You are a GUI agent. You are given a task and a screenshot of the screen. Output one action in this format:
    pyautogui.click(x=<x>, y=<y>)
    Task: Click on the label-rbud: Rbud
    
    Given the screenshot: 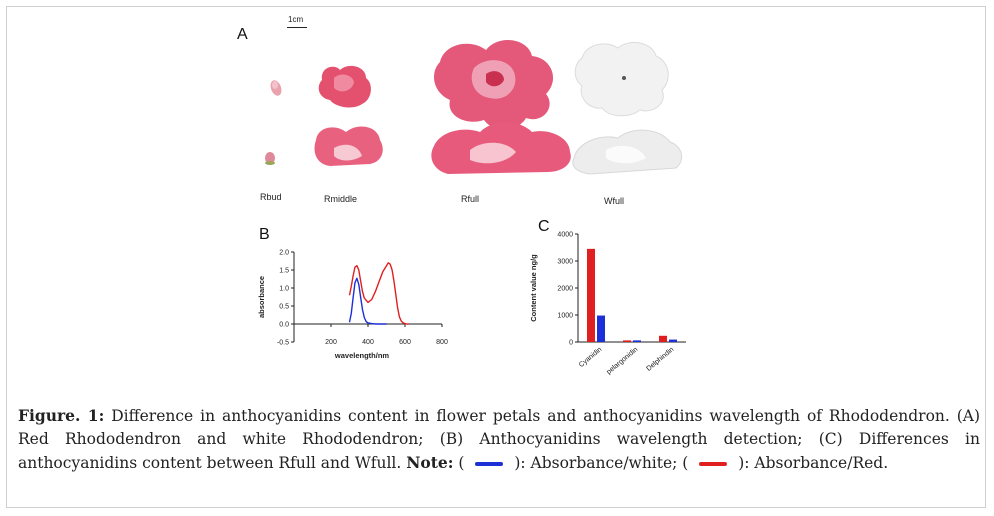 What is the action you would take?
    pyautogui.click(x=271, y=197)
    